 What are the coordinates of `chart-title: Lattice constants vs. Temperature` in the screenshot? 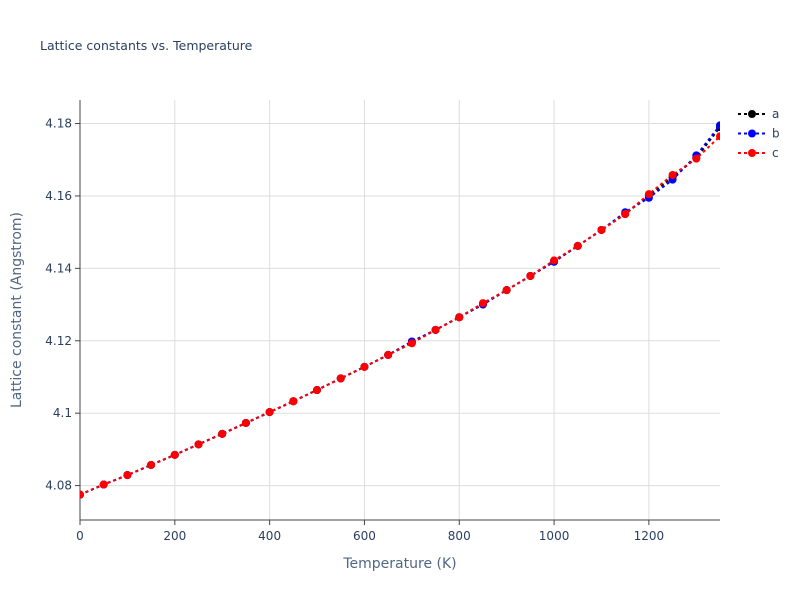 It's located at (146, 45).